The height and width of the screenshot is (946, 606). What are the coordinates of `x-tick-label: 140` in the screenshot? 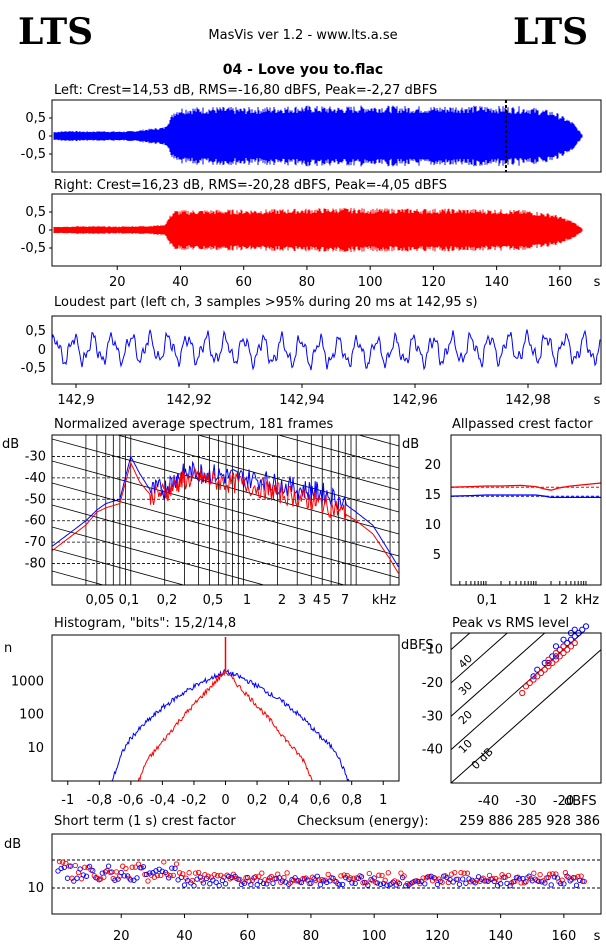 It's located at (500, 936).